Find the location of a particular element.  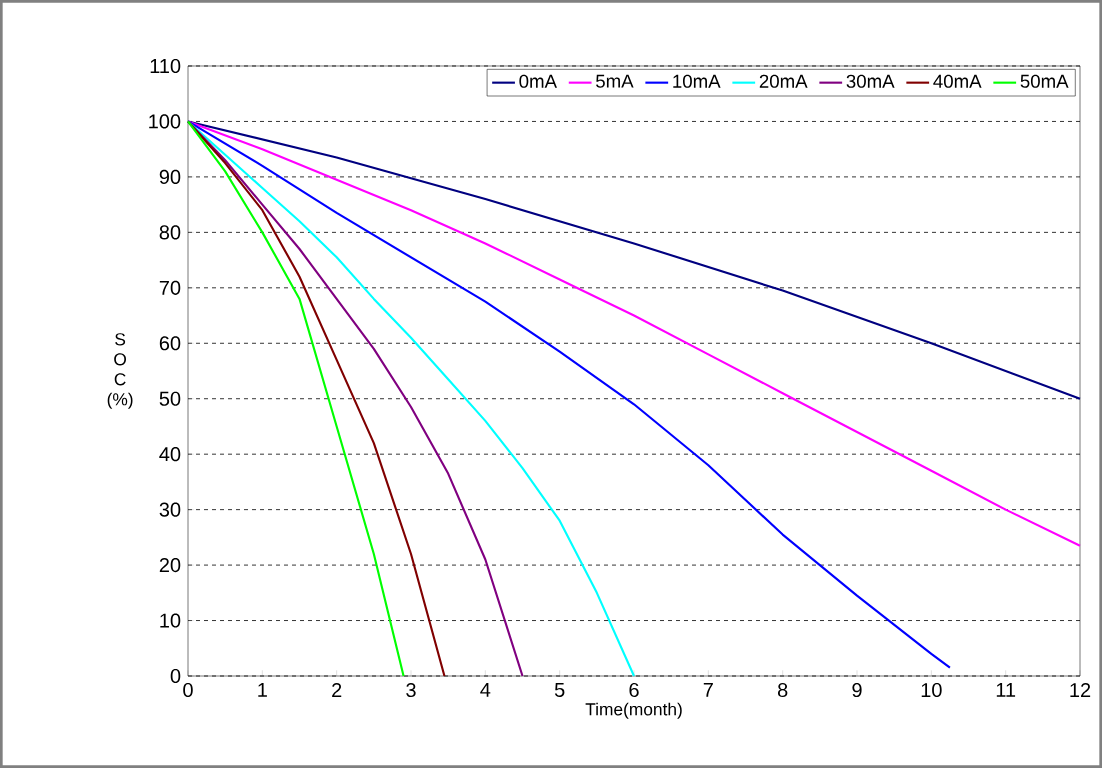

y-tick-label: 40 is located at coordinates (170, 454).